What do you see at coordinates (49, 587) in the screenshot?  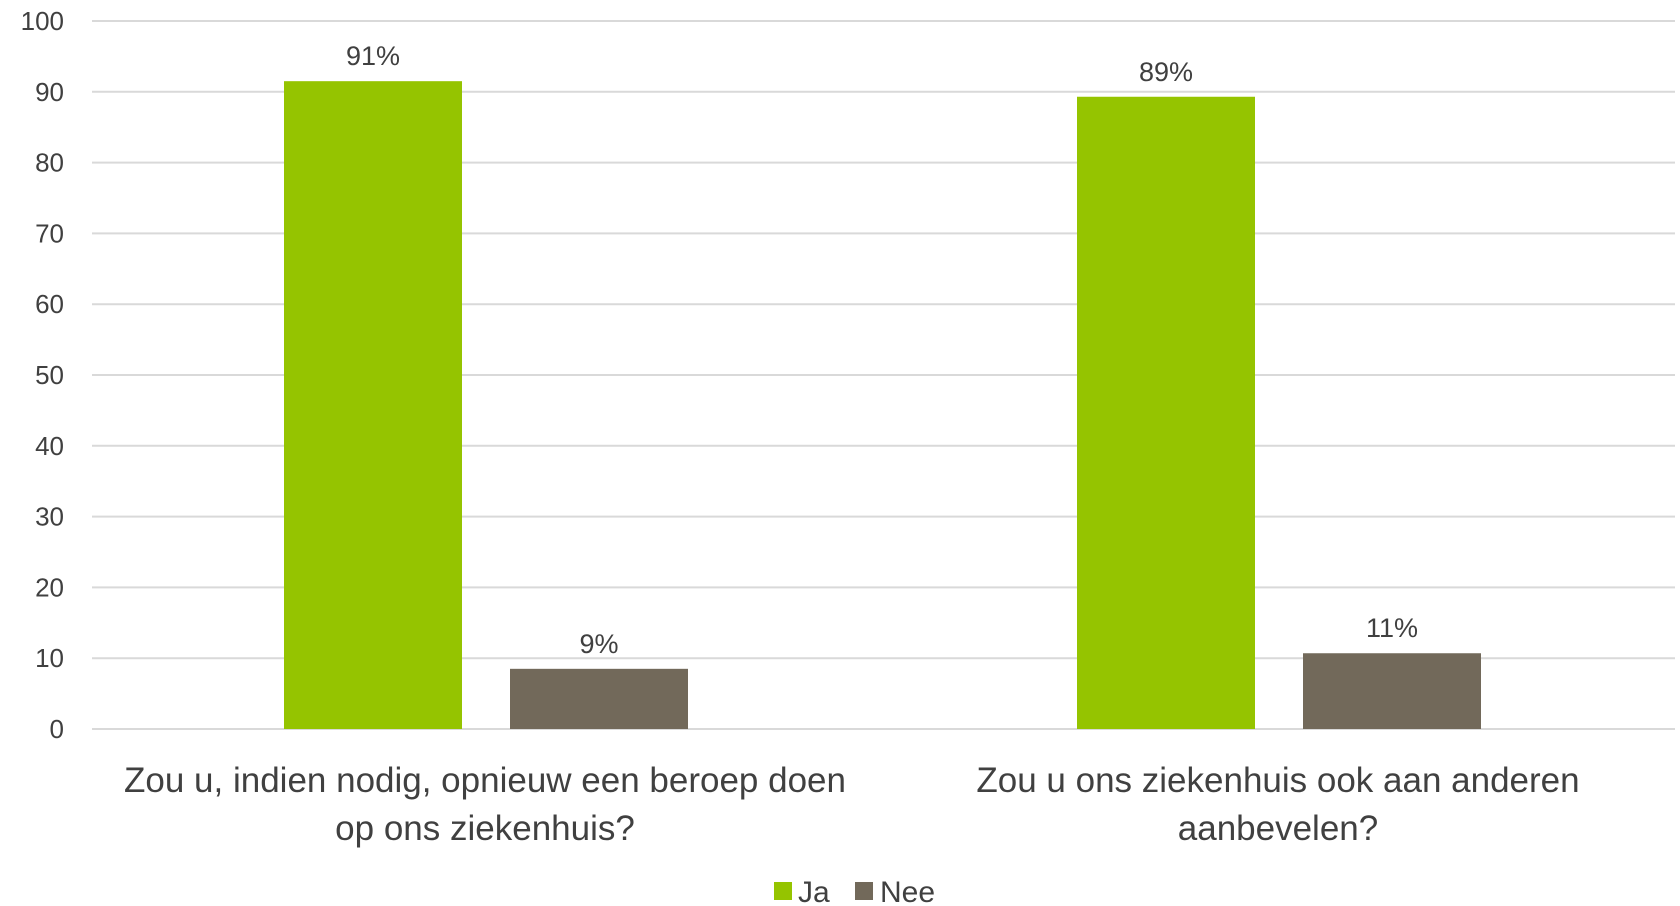 I see `y-tick-label: 20` at bounding box center [49, 587].